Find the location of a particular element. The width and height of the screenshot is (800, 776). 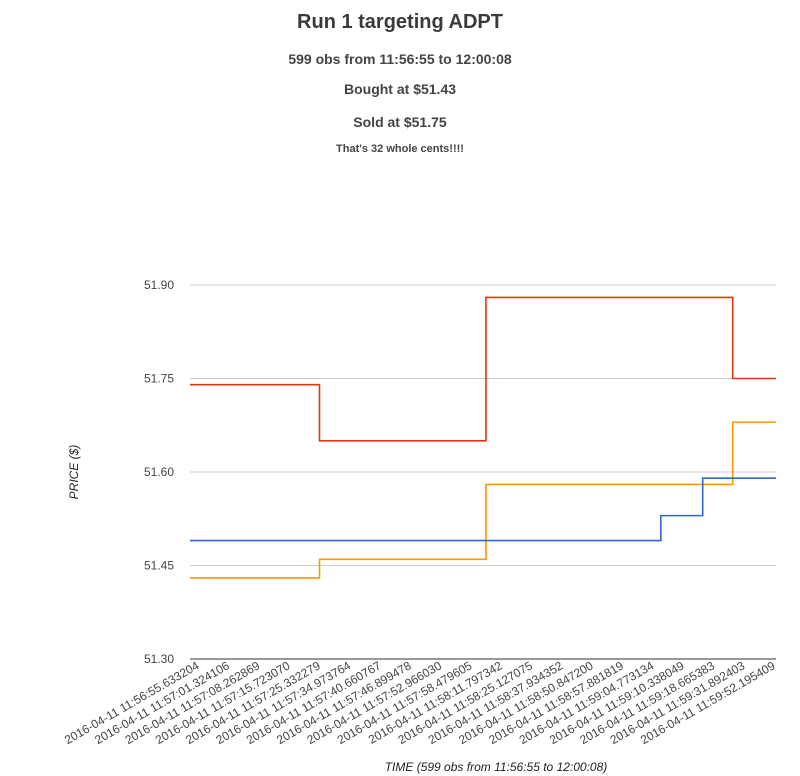

y-tick-label: 51.45 is located at coordinates (159, 566).